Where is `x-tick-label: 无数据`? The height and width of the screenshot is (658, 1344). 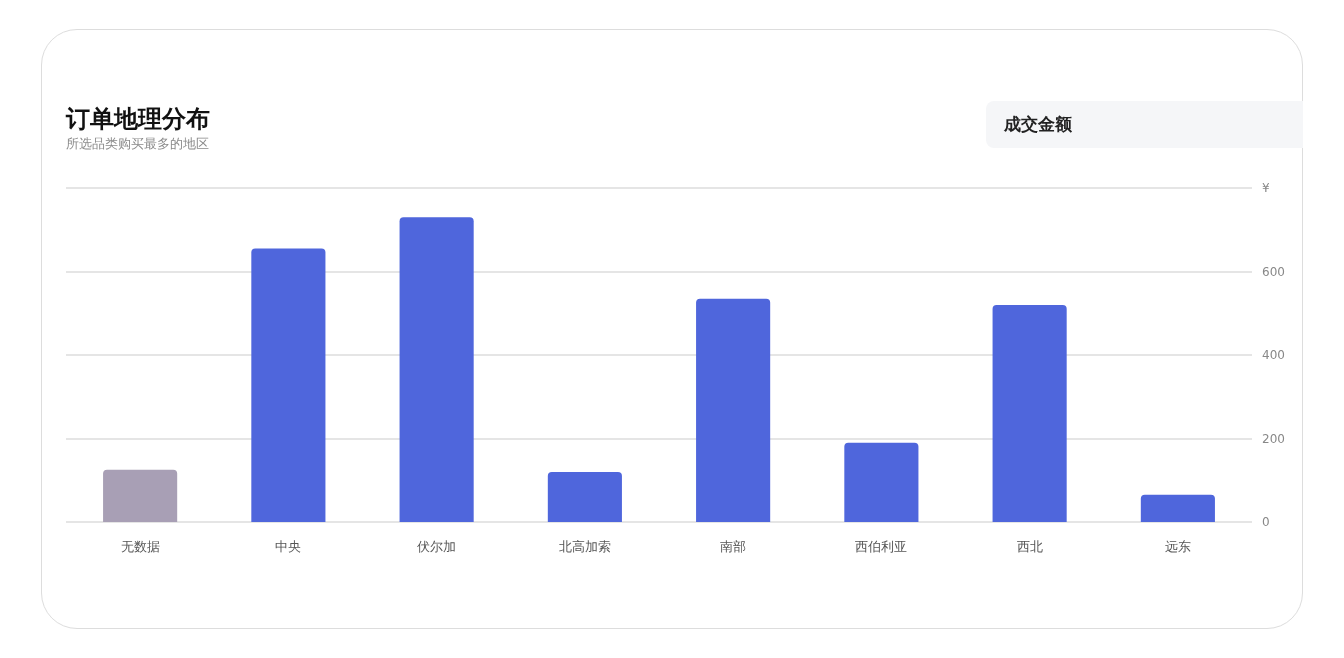 x-tick-label: 无数据 is located at coordinates (140, 546).